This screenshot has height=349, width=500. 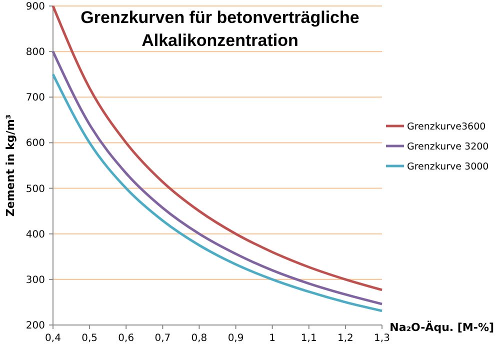 What do you see at coordinates (35, 280) in the screenshot?
I see `y-tick-label: 300` at bounding box center [35, 280].